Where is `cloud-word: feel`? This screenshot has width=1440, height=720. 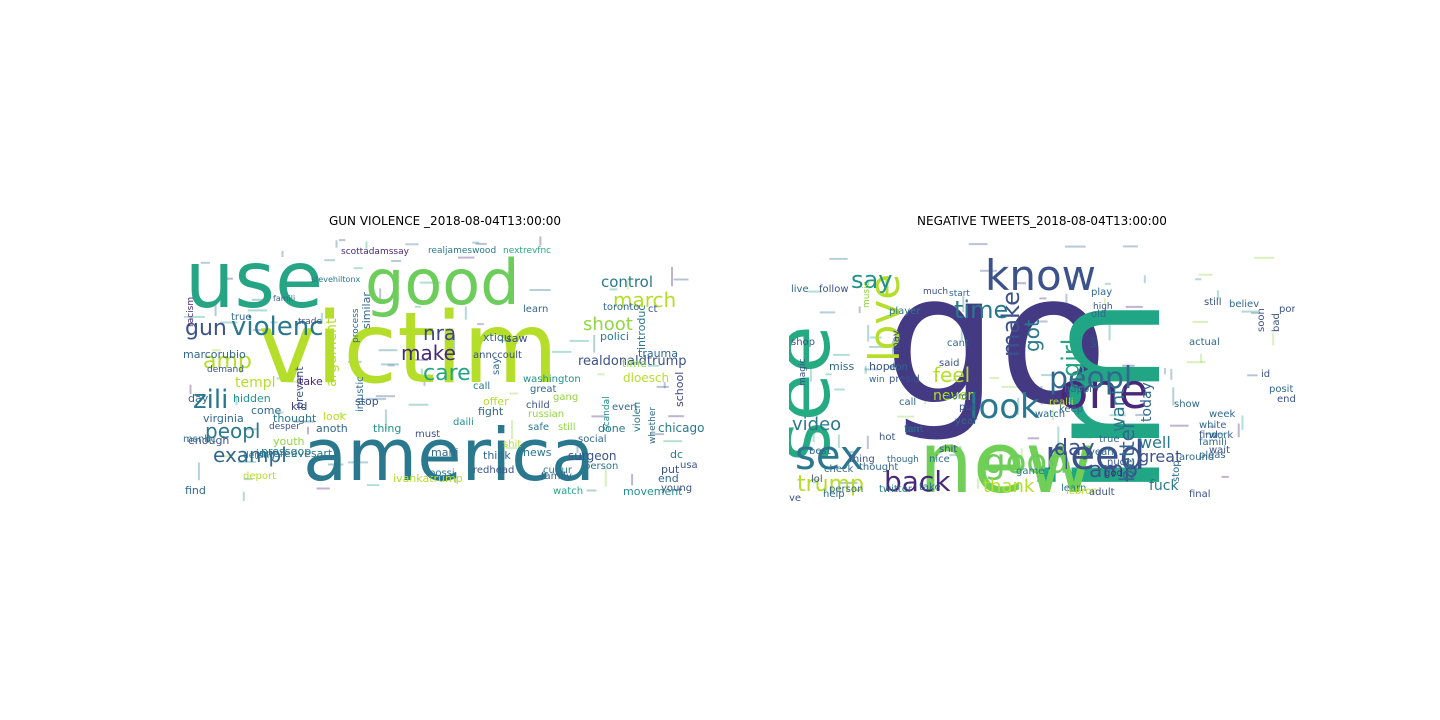
cloud-word: feel is located at coordinates (951, 375).